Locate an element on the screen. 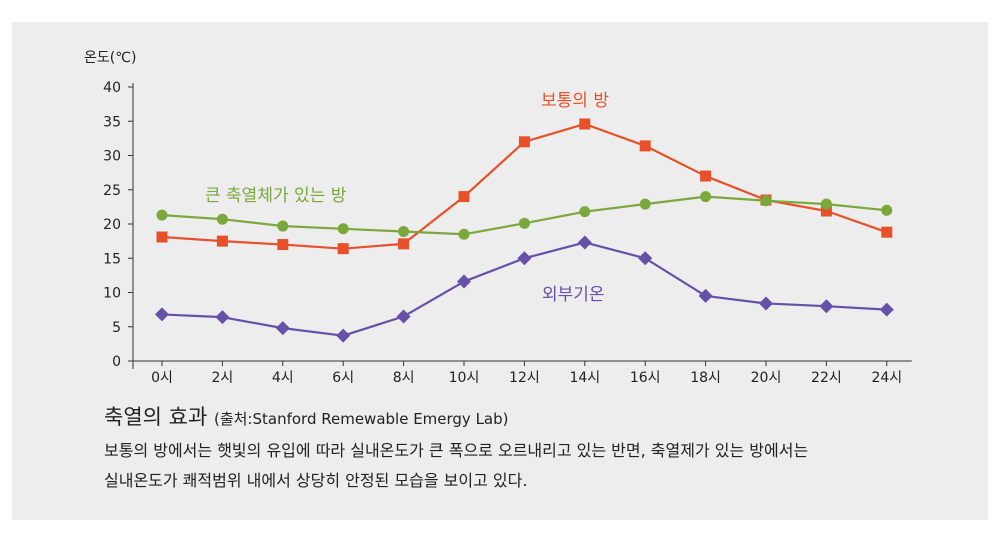 This screenshot has height=545, width=1000. y-axis-label: 온도(℃) is located at coordinates (110, 58).